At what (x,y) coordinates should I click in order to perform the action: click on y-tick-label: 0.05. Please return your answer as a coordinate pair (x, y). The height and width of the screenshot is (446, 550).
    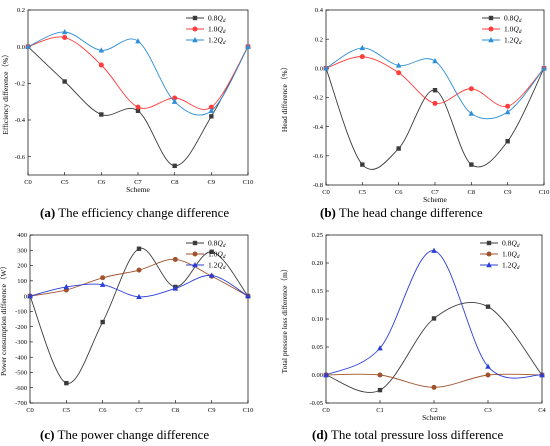
    Looking at the image, I should click on (317, 347).